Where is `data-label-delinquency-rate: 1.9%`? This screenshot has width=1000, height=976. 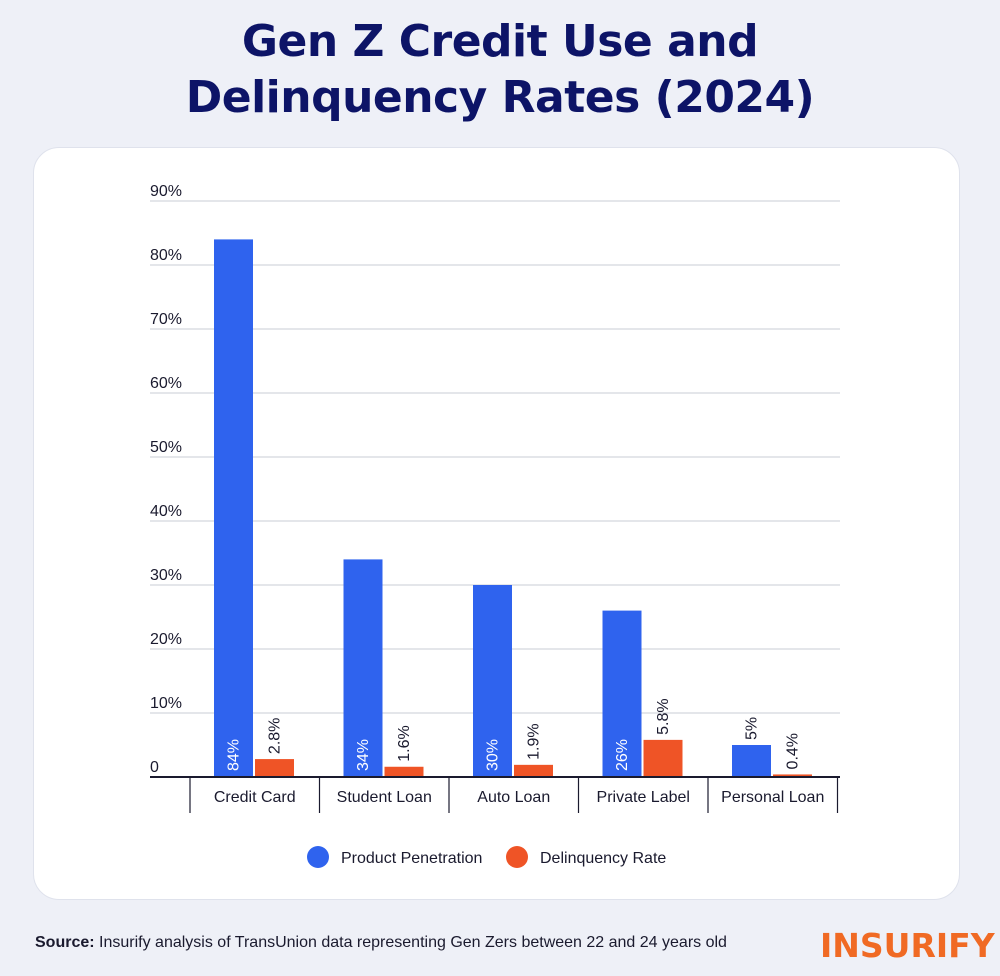 data-label-delinquency-rate: 1.9% is located at coordinates (534, 741).